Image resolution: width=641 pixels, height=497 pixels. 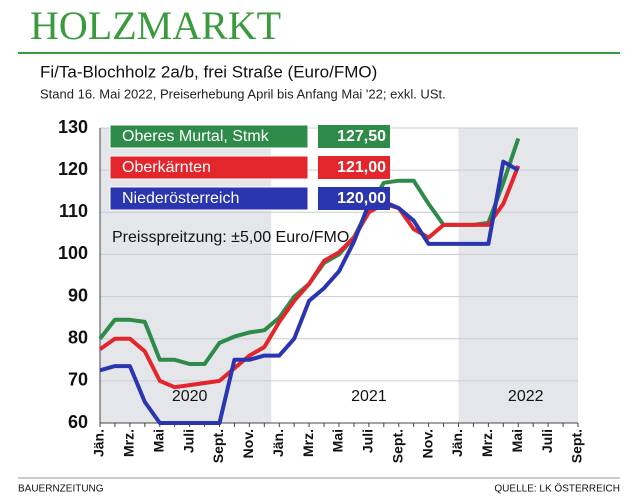 What do you see at coordinates (166, 167) in the screenshot?
I see `legend-label: Oberkärnten` at bounding box center [166, 167].